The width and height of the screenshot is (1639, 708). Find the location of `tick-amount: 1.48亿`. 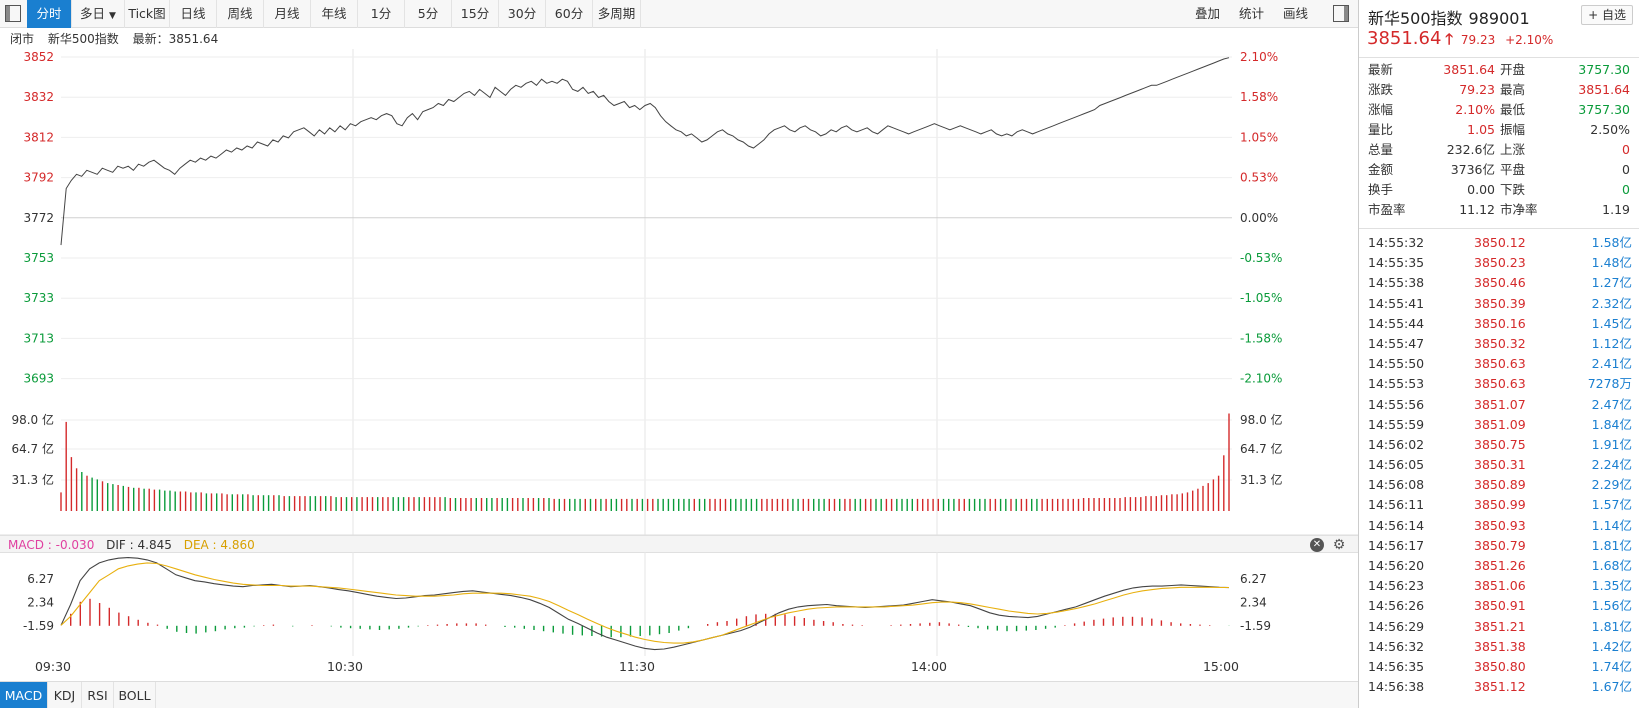

tick-amount: 1.48亿 is located at coordinates (1611, 263).